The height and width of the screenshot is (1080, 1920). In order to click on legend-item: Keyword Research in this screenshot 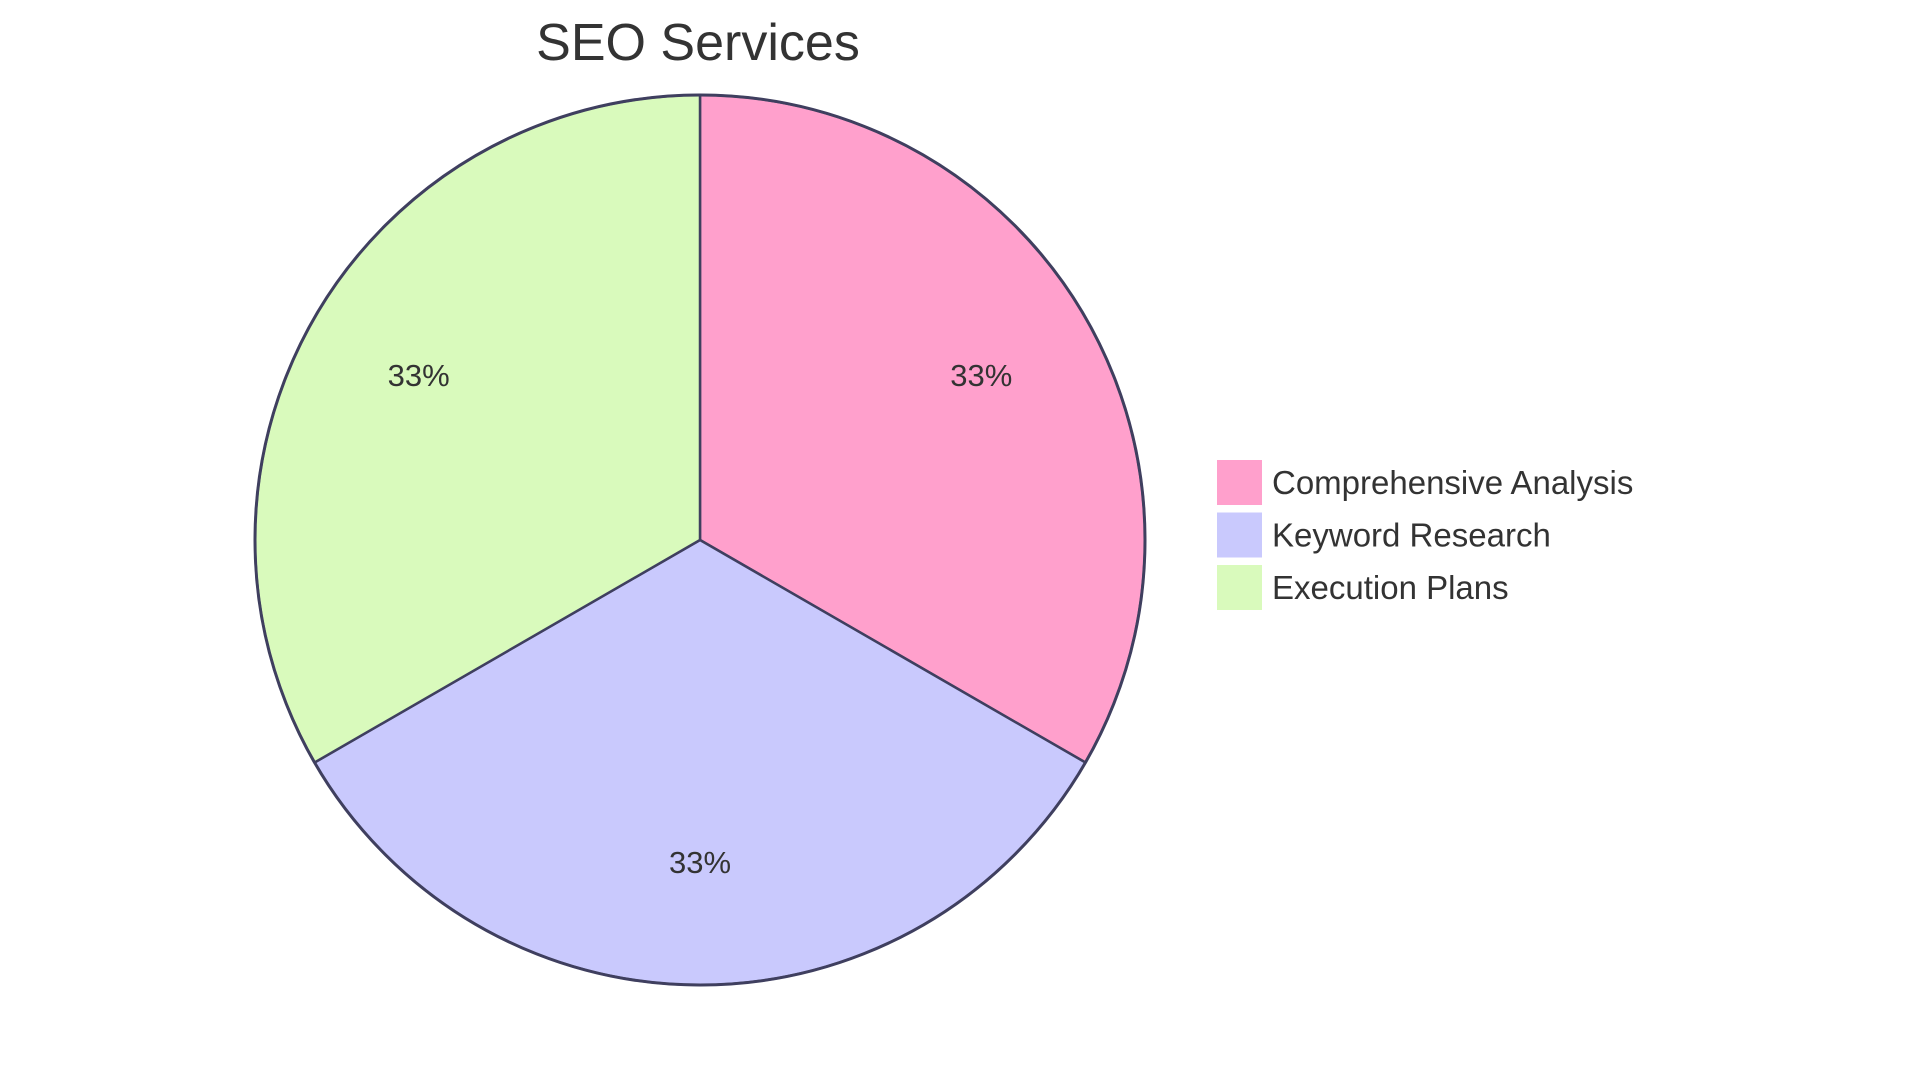, I will do `click(1384, 535)`.